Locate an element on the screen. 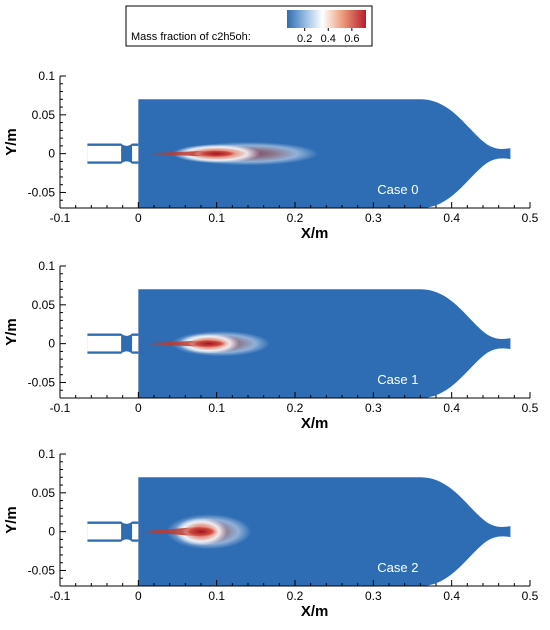 This screenshot has width=550, height=630. case-annotation: Case 1 is located at coordinates (397, 379).